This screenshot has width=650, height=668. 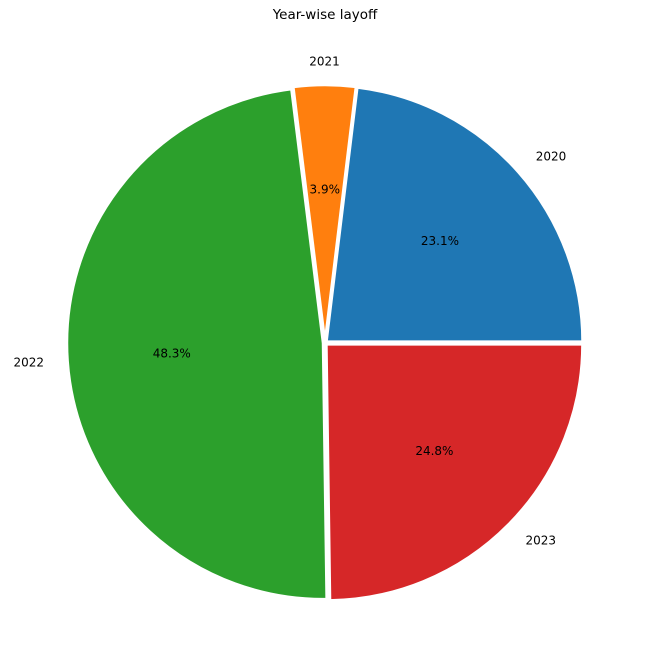 I want to click on slice-label-2020: 2020, so click(x=551, y=156).